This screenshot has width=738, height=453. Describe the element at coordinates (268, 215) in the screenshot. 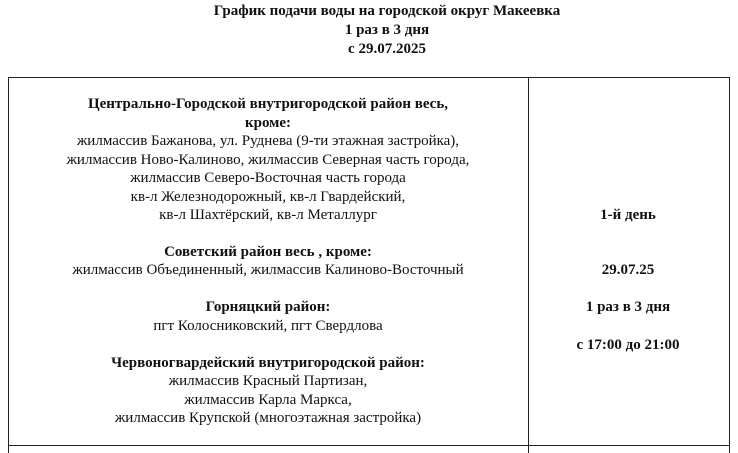

I see `central-exception-line: кв-л Шахтёрский, кв-л Металлург` at that location.